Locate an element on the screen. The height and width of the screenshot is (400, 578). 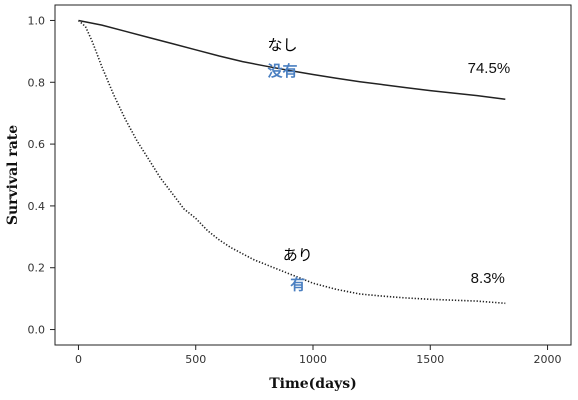
x-axis-title: Time(days) is located at coordinates (313, 384).